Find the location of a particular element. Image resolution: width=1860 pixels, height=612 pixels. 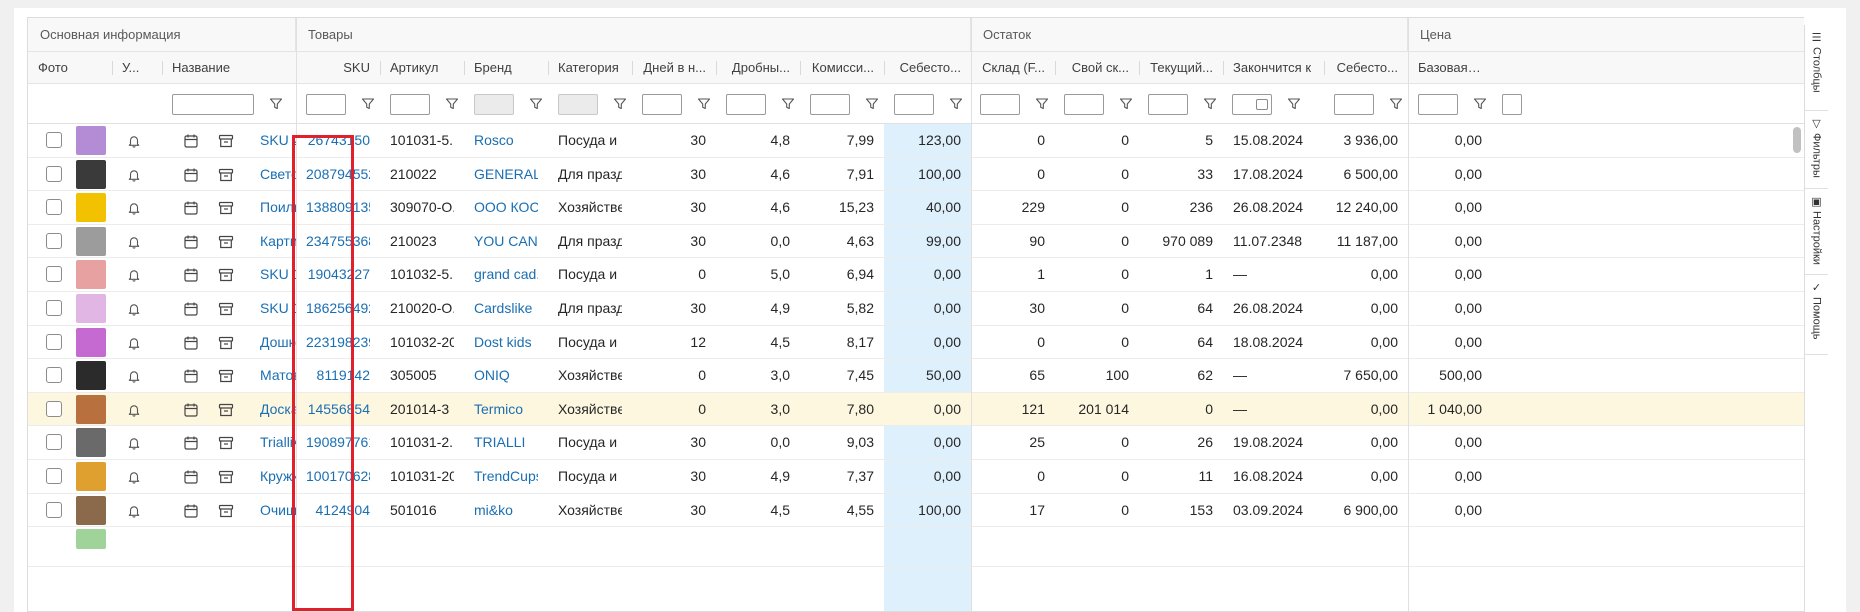

cell-sku: 234755368 is located at coordinates (338, 240).